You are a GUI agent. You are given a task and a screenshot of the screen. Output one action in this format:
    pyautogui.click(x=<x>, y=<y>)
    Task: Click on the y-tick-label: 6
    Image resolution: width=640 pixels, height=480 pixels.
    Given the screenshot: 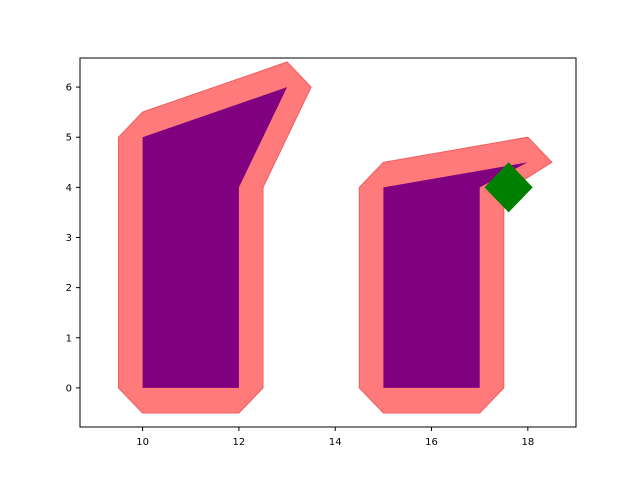 What is the action you would take?
    pyautogui.click(x=69, y=88)
    